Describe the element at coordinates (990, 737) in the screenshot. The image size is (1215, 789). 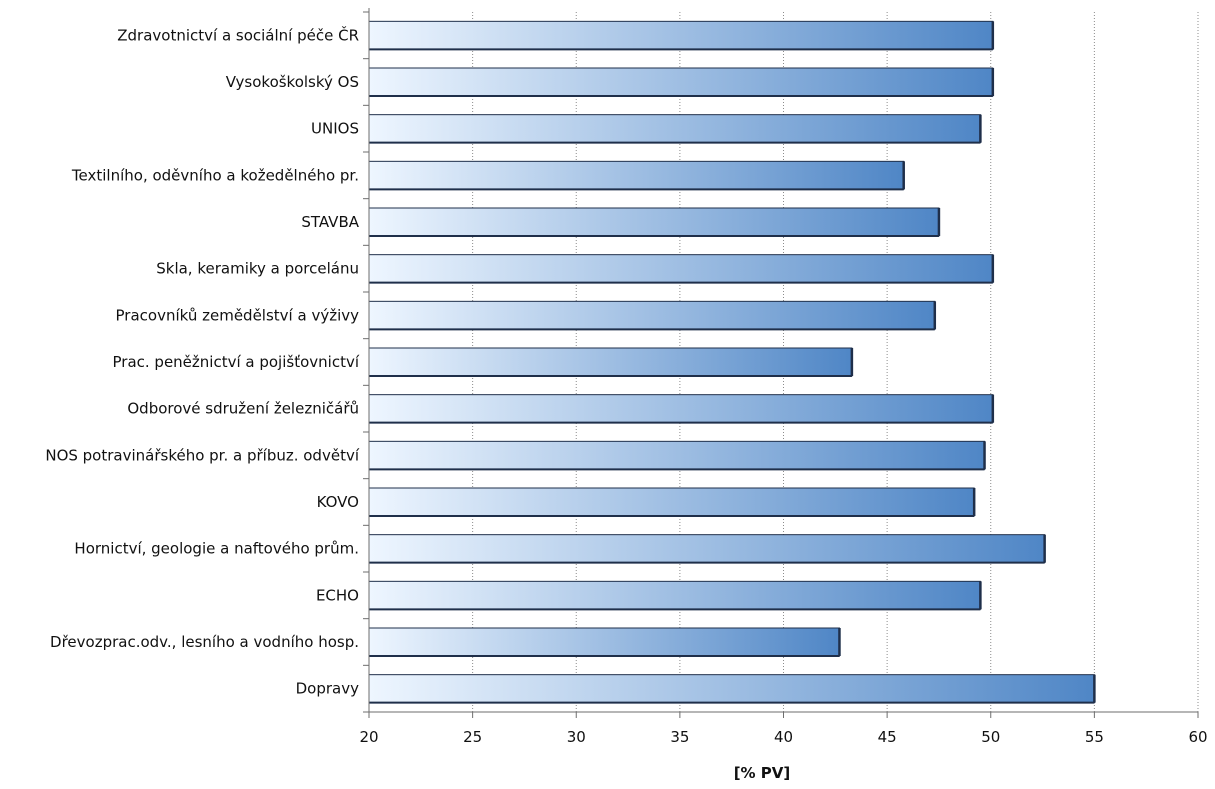
I see `x-tick-label: 50` at that location.